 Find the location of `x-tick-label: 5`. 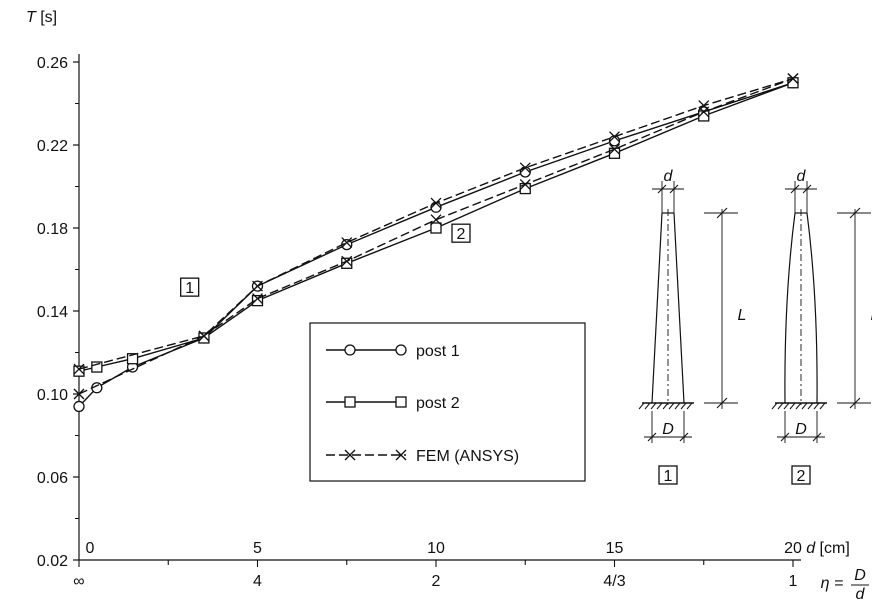

x-tick-label: 5 is located at coordinates (257, 548).